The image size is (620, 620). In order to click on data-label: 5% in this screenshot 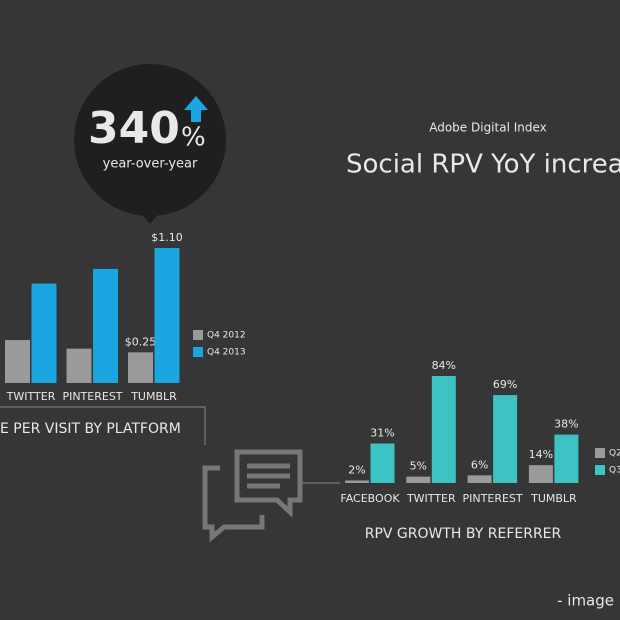, I will do `click(418, 466)`.